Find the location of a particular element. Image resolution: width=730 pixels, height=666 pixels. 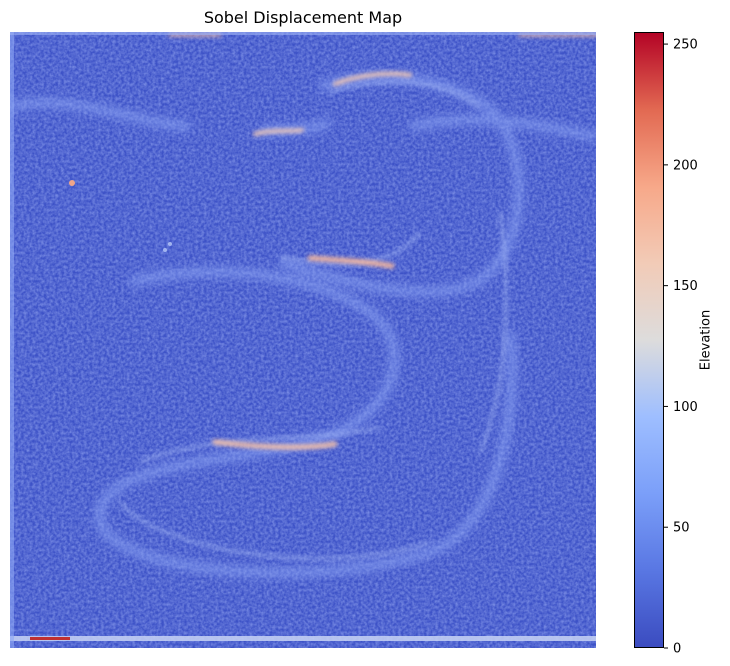

colorbar is located at coordinates (649, 340).